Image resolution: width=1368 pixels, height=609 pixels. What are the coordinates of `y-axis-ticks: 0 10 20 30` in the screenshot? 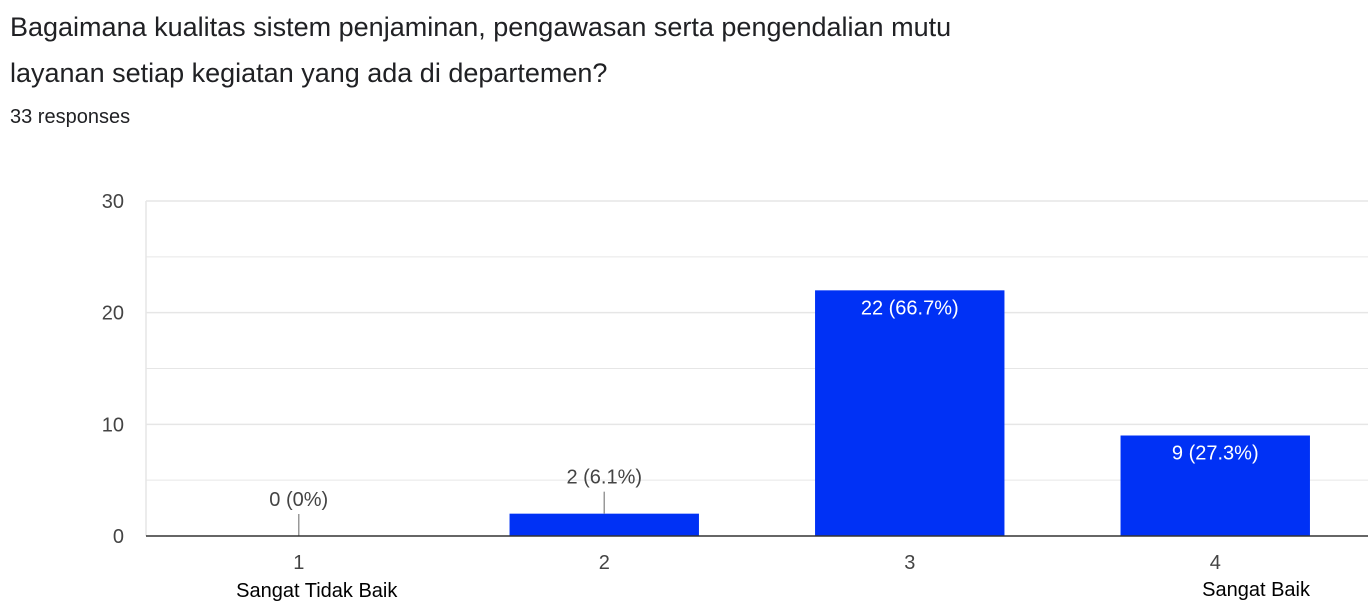 It's located at (113, 369).